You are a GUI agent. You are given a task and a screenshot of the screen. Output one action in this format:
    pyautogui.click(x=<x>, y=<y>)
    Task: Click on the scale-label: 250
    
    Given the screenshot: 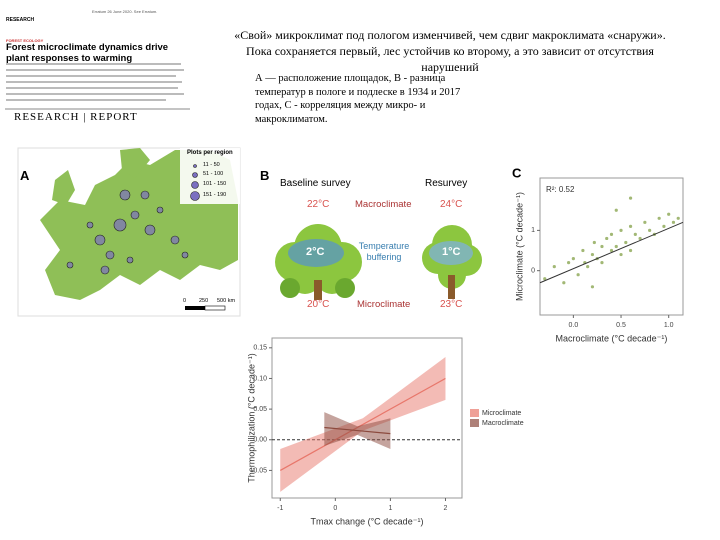 What is the action you would take?
    pyautogui.click(x=204, y=301)
    